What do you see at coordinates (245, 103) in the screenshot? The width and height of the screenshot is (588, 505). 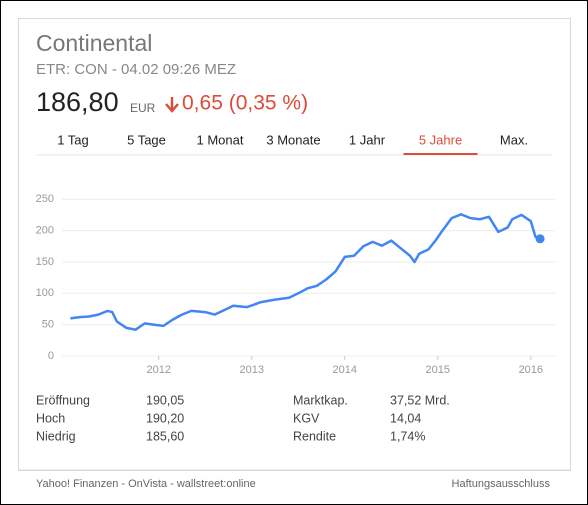 I see `change: 0,65 (0,35 %)` at bounding box center [245, 103].